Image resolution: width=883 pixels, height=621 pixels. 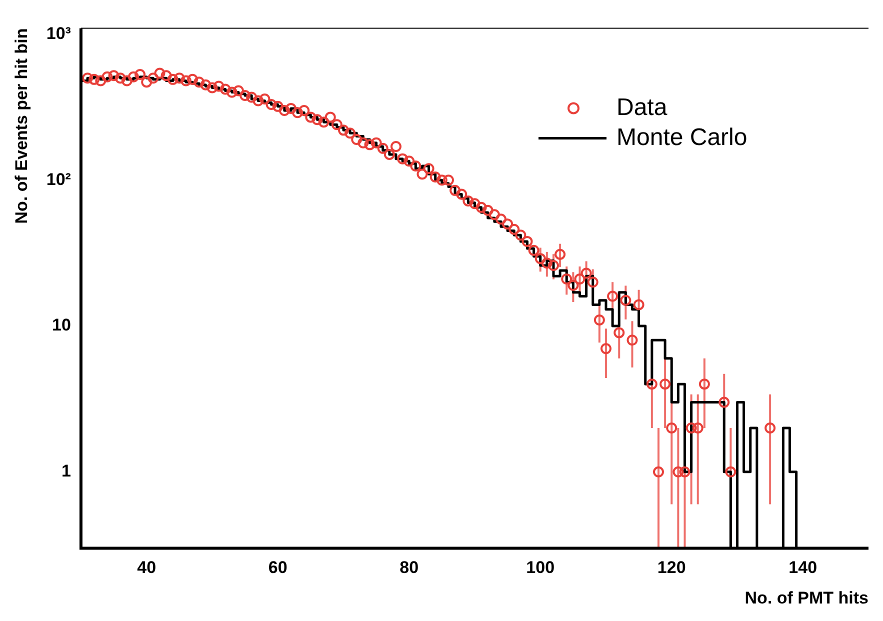 What do you see at coordinates (21, 126) in the screenshot?
I see `y-axis-title: No. of Events per hit bin` at bounding box center [21, 126].